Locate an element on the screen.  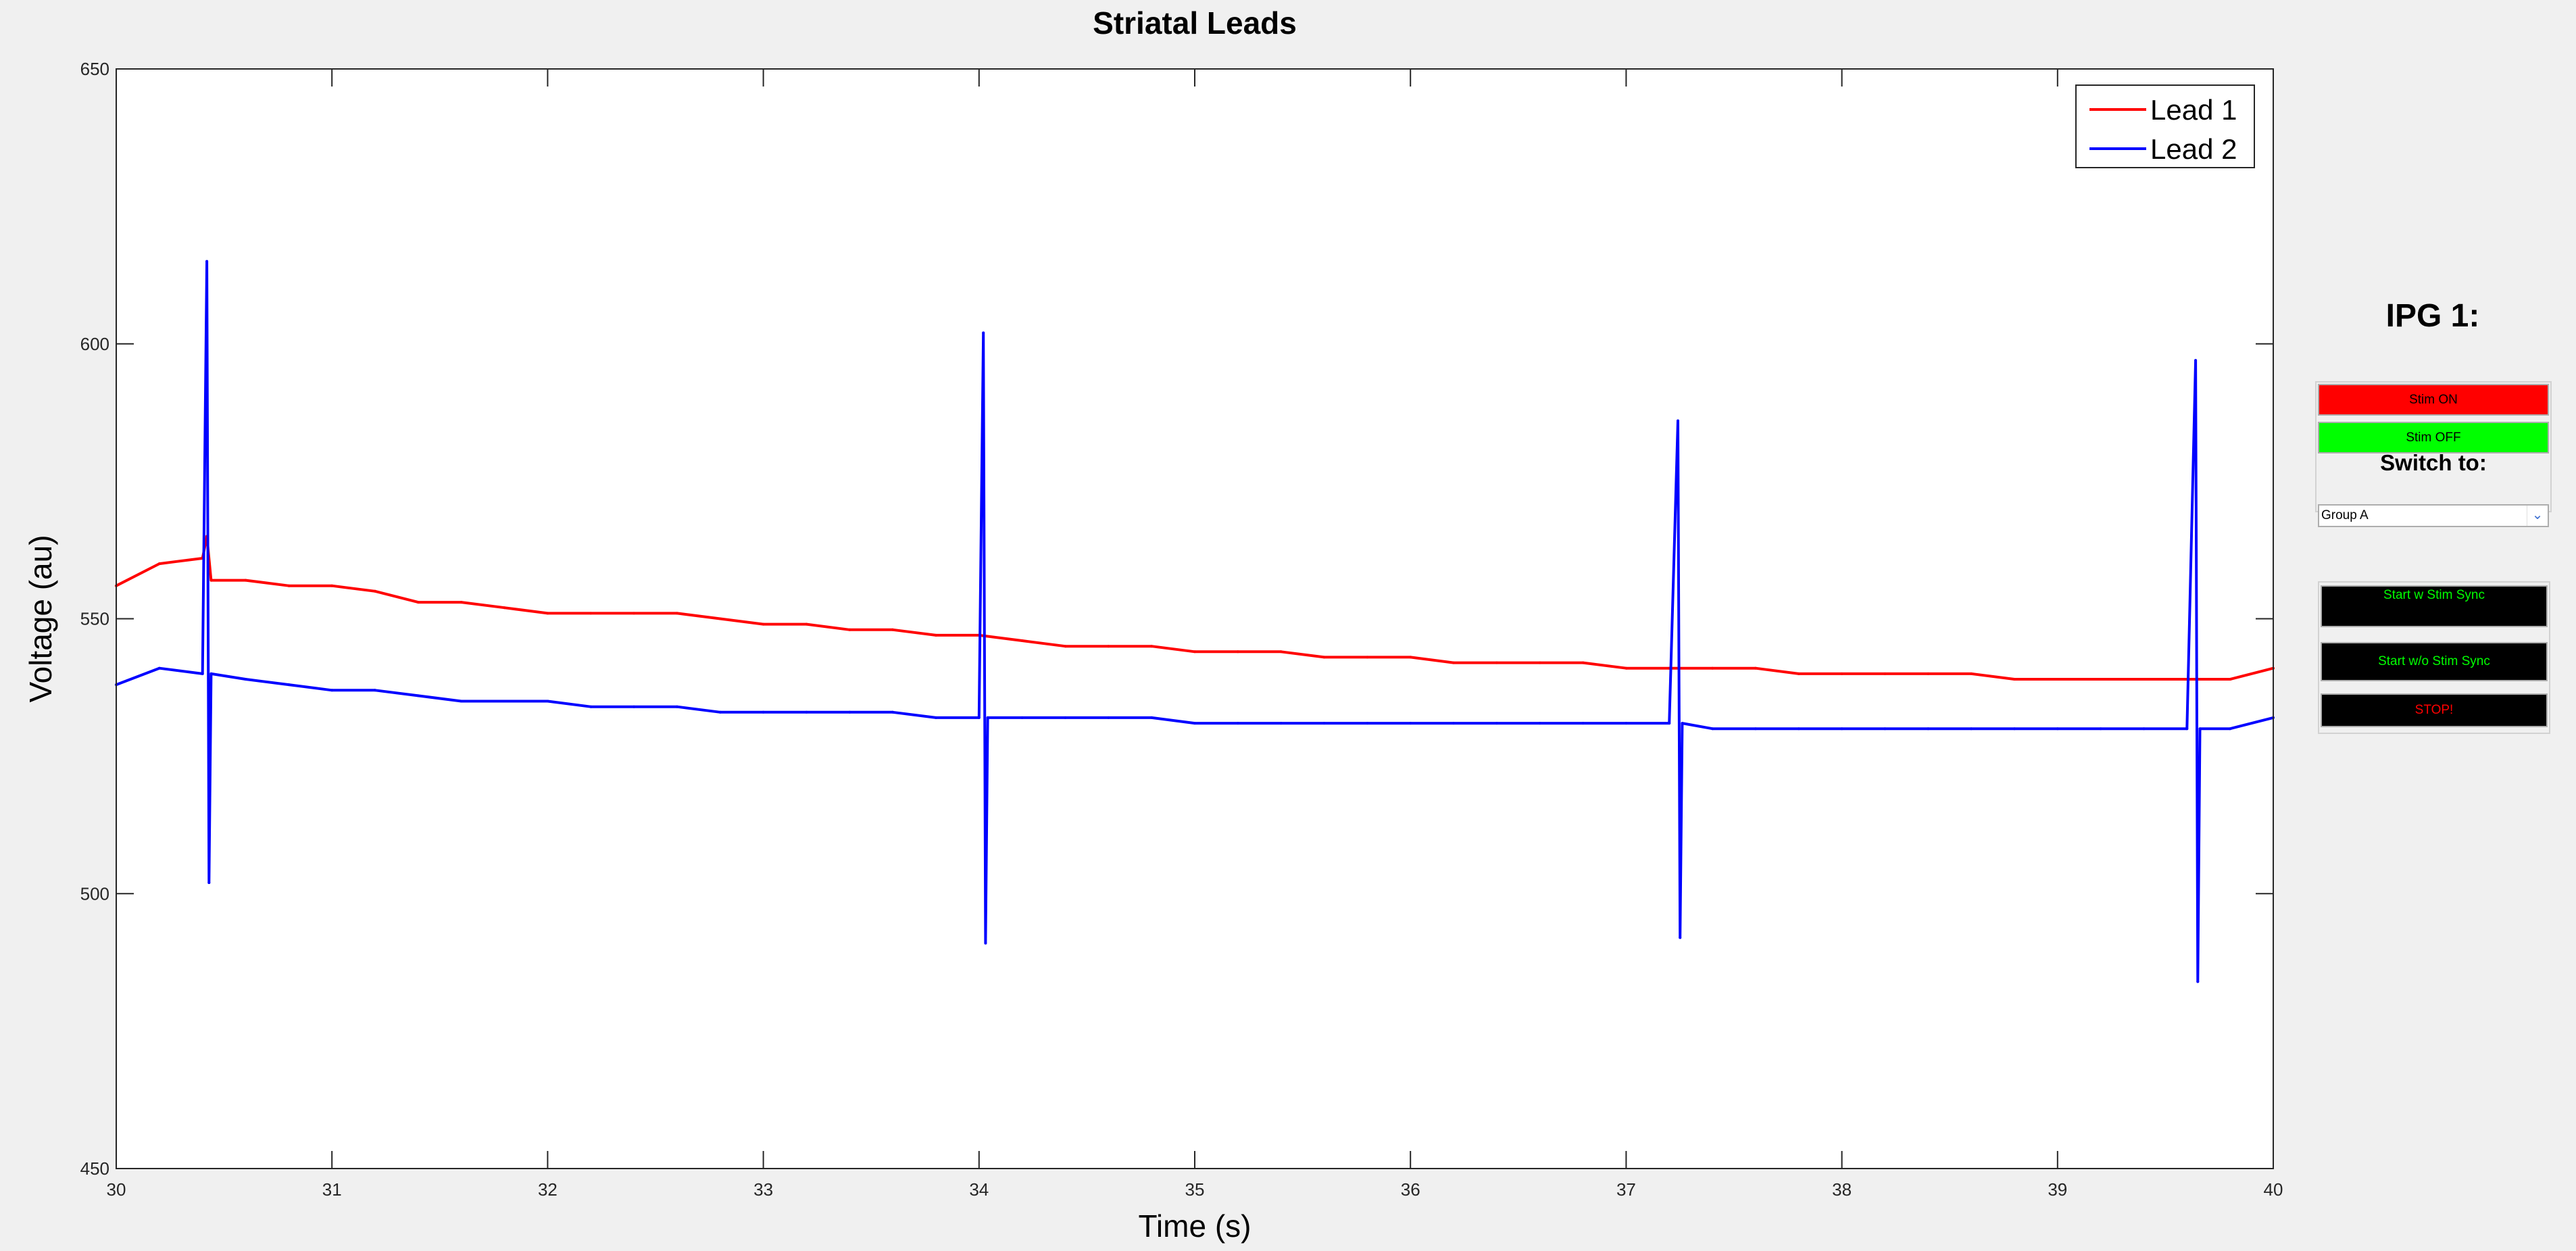
group-select: Group A ⌄ is located at coordinates (2434, 515).